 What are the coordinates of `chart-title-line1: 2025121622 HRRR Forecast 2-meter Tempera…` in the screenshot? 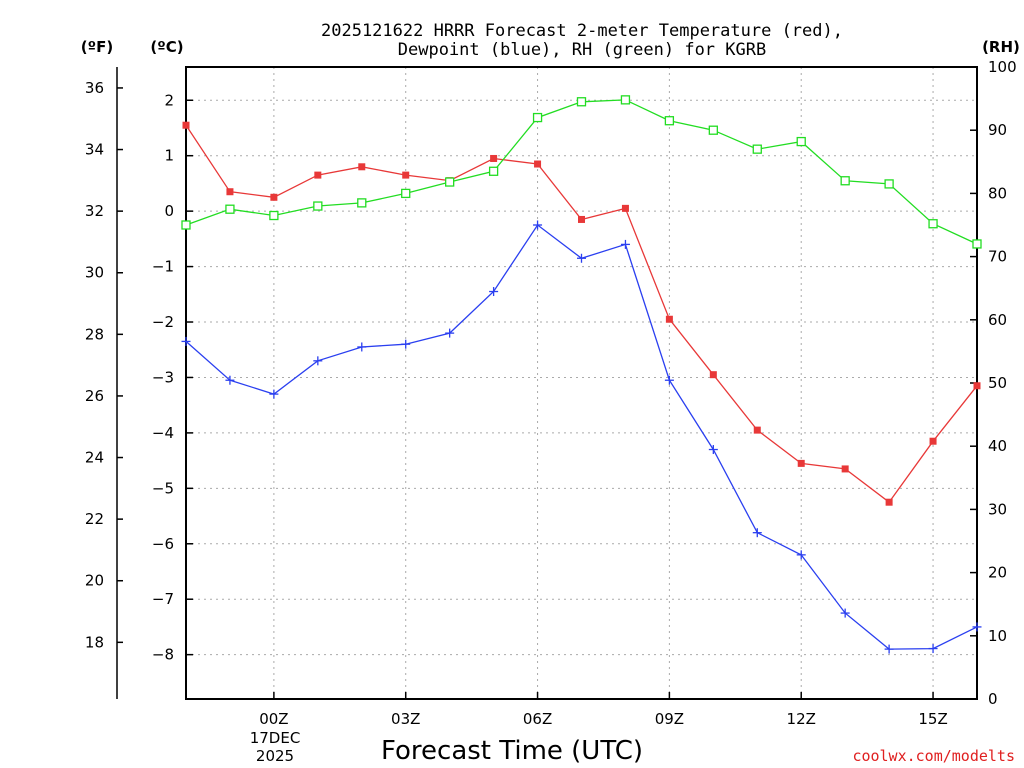 It's located at (582, 31).